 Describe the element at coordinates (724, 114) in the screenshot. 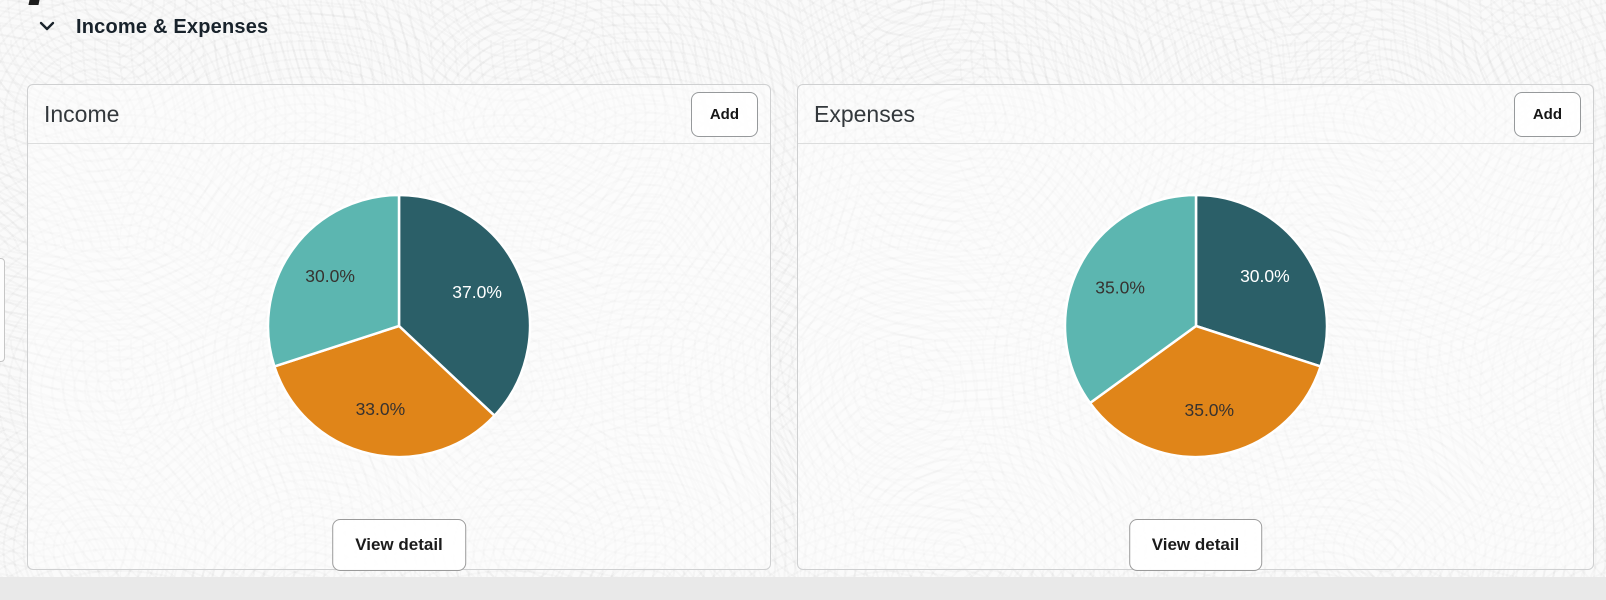

I see `income-add-button: Add` at that location.